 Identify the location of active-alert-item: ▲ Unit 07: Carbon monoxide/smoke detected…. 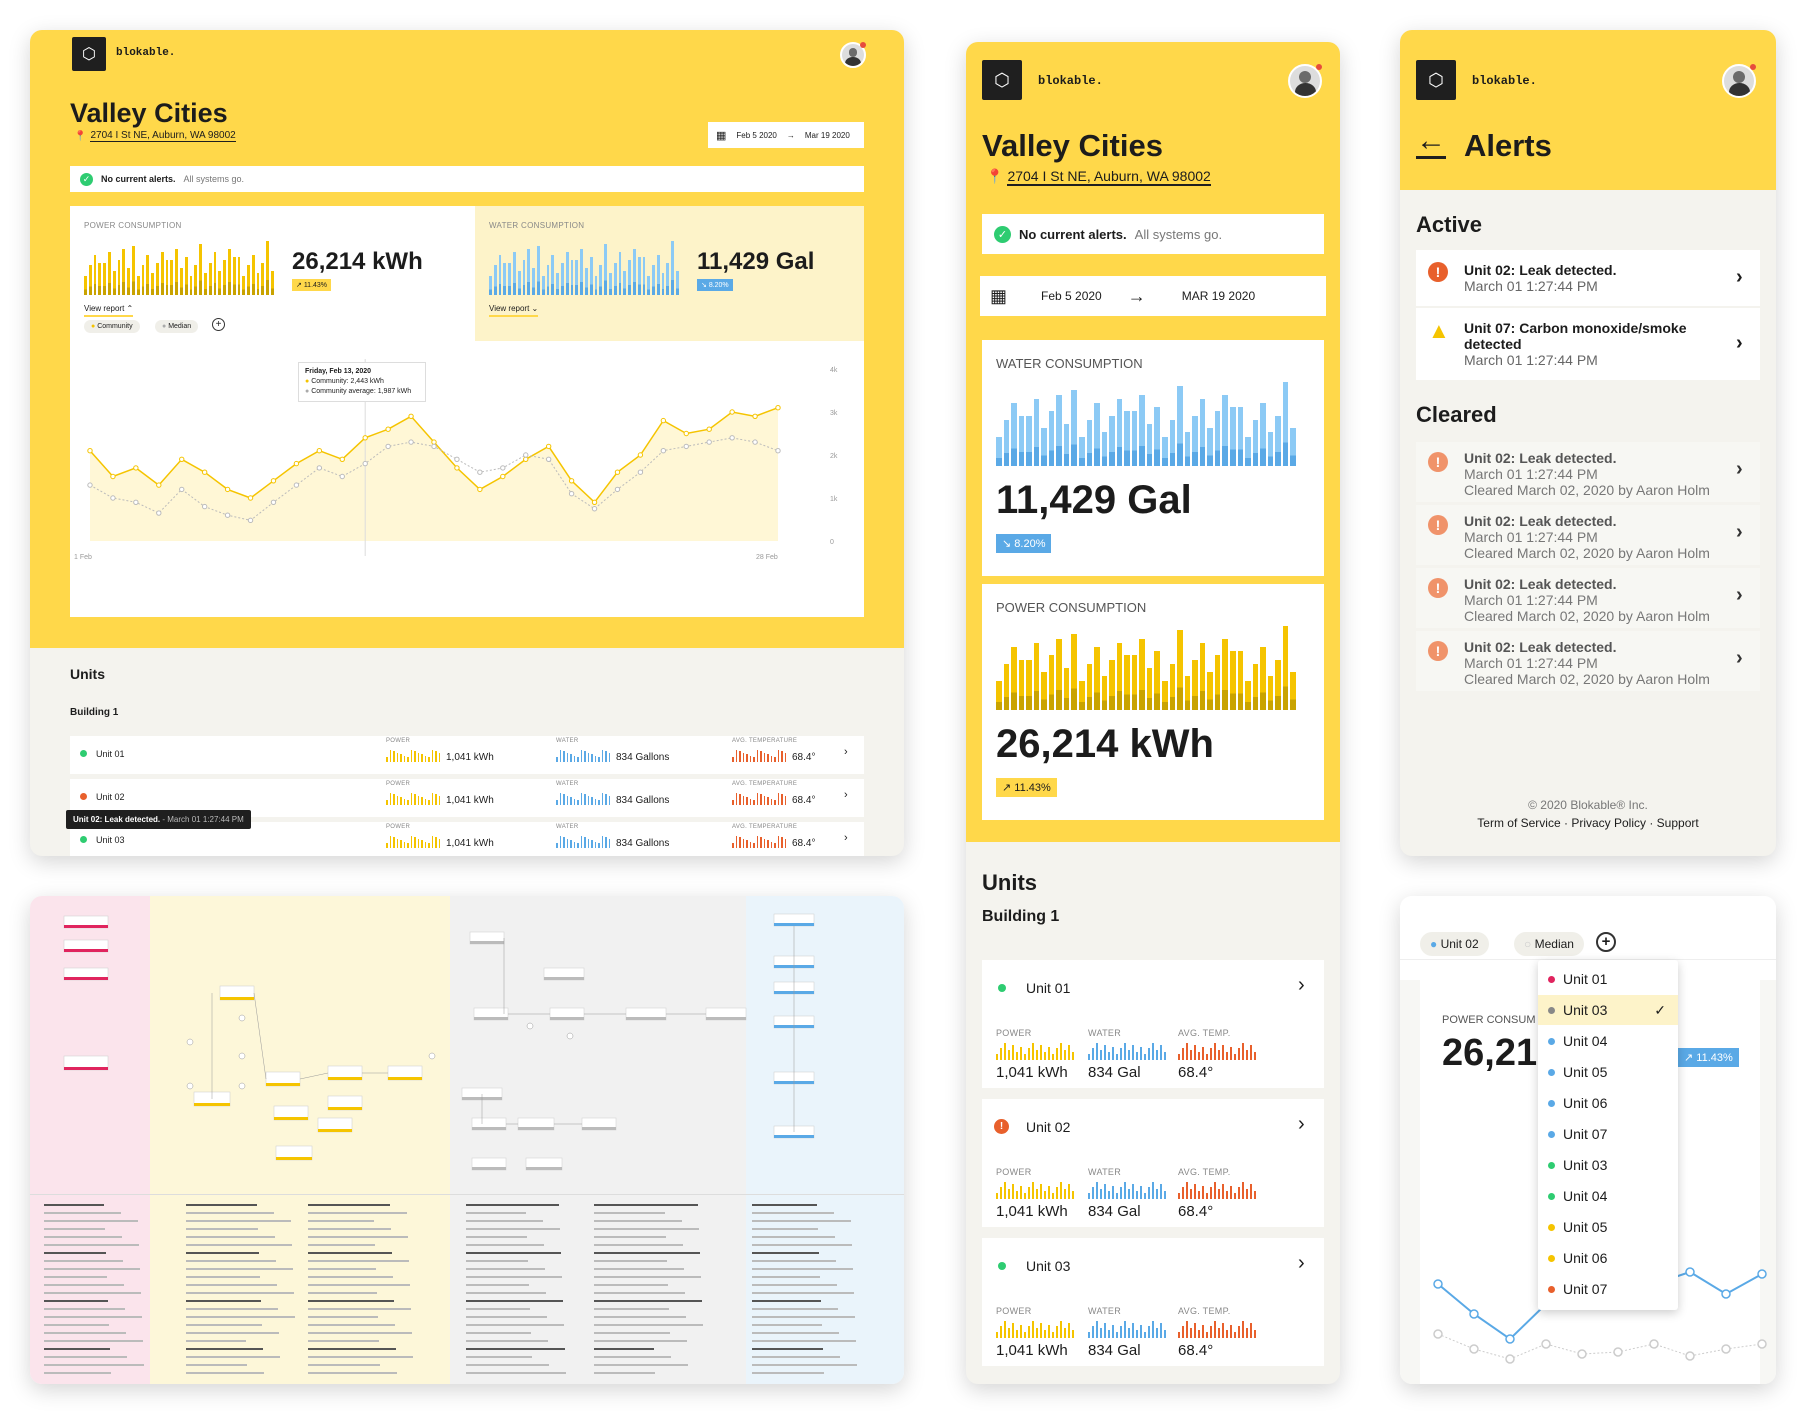
(1588, 344).